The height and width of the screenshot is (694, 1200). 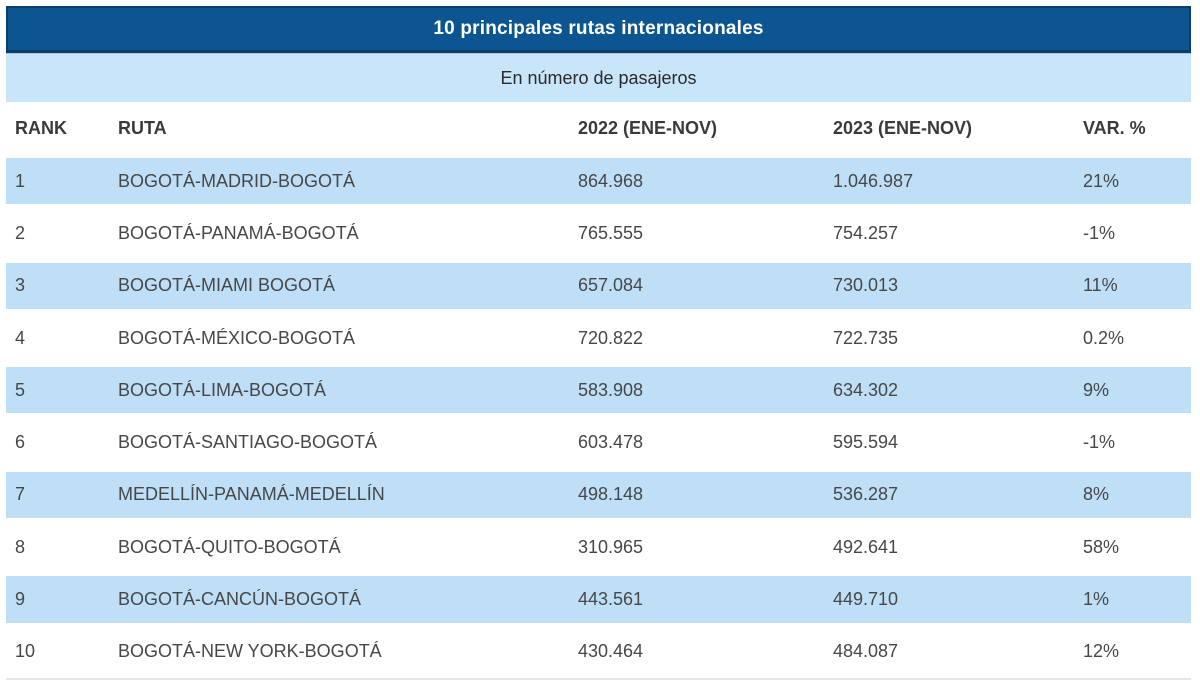 What do you see at coordinates (227, 285) in the screenshot?
I see `cell-route: BOGOTÁ-MIAMI BOGOTÁ` at bounding box center [227, 285].